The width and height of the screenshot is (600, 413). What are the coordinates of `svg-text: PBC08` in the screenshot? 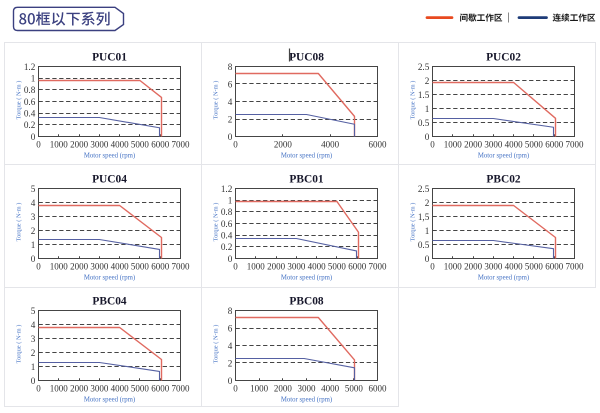 It's located at (306, 302).